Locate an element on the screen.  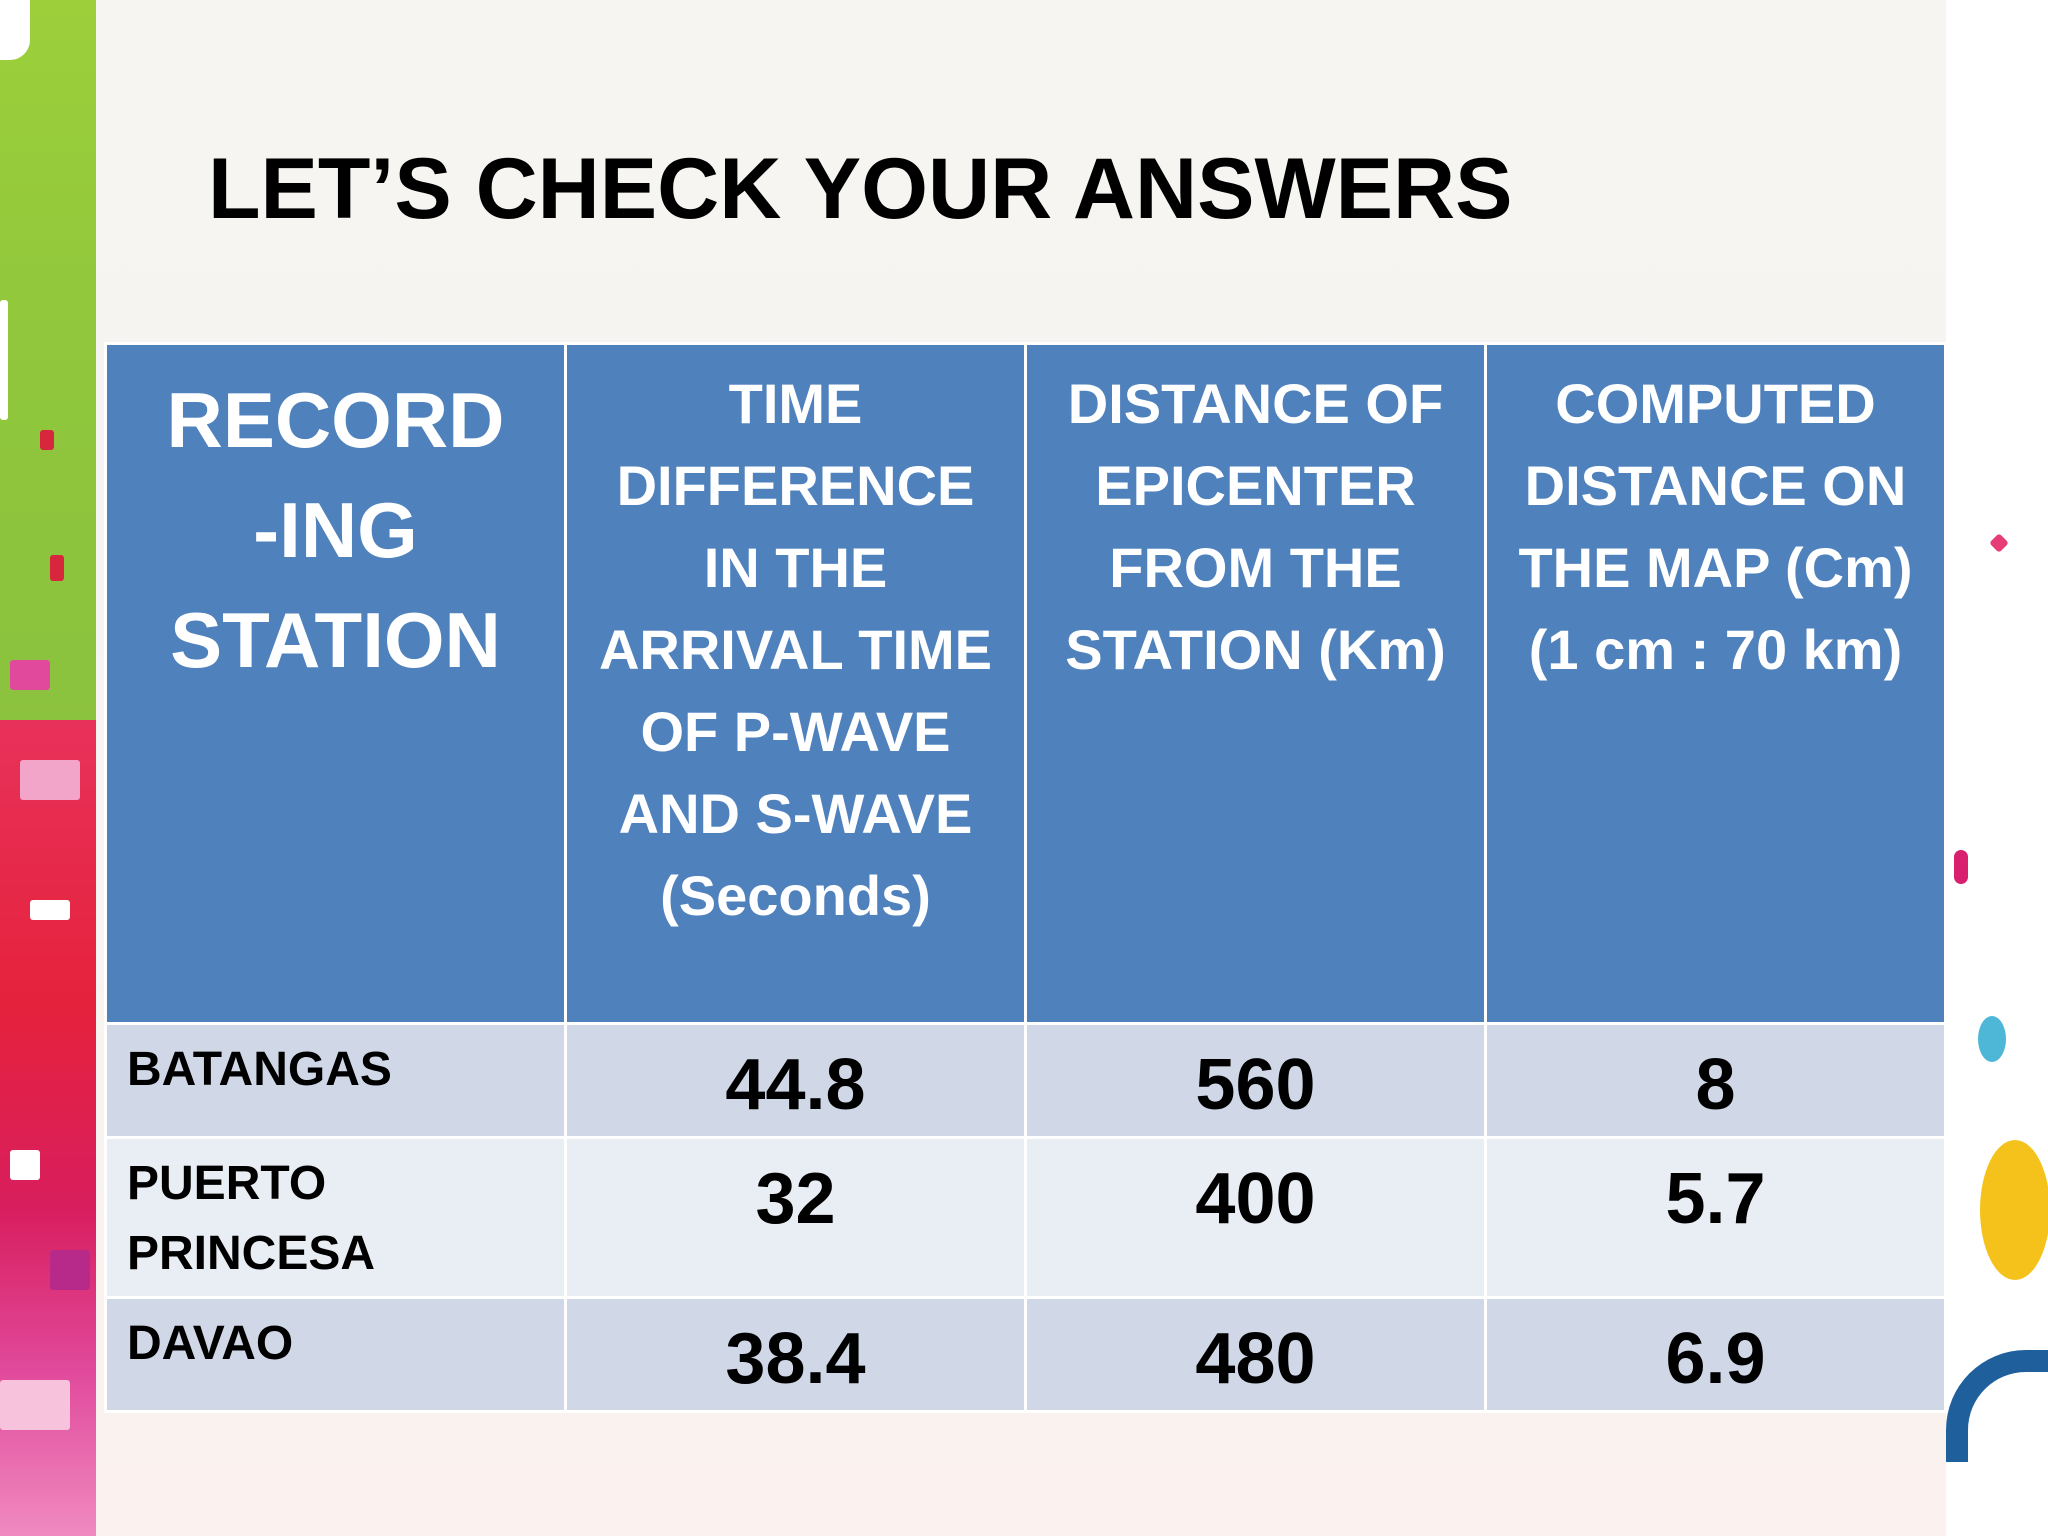
slide-title: LET’S CHECK YOUR ANSWERS is located at coordinates (860, 189).